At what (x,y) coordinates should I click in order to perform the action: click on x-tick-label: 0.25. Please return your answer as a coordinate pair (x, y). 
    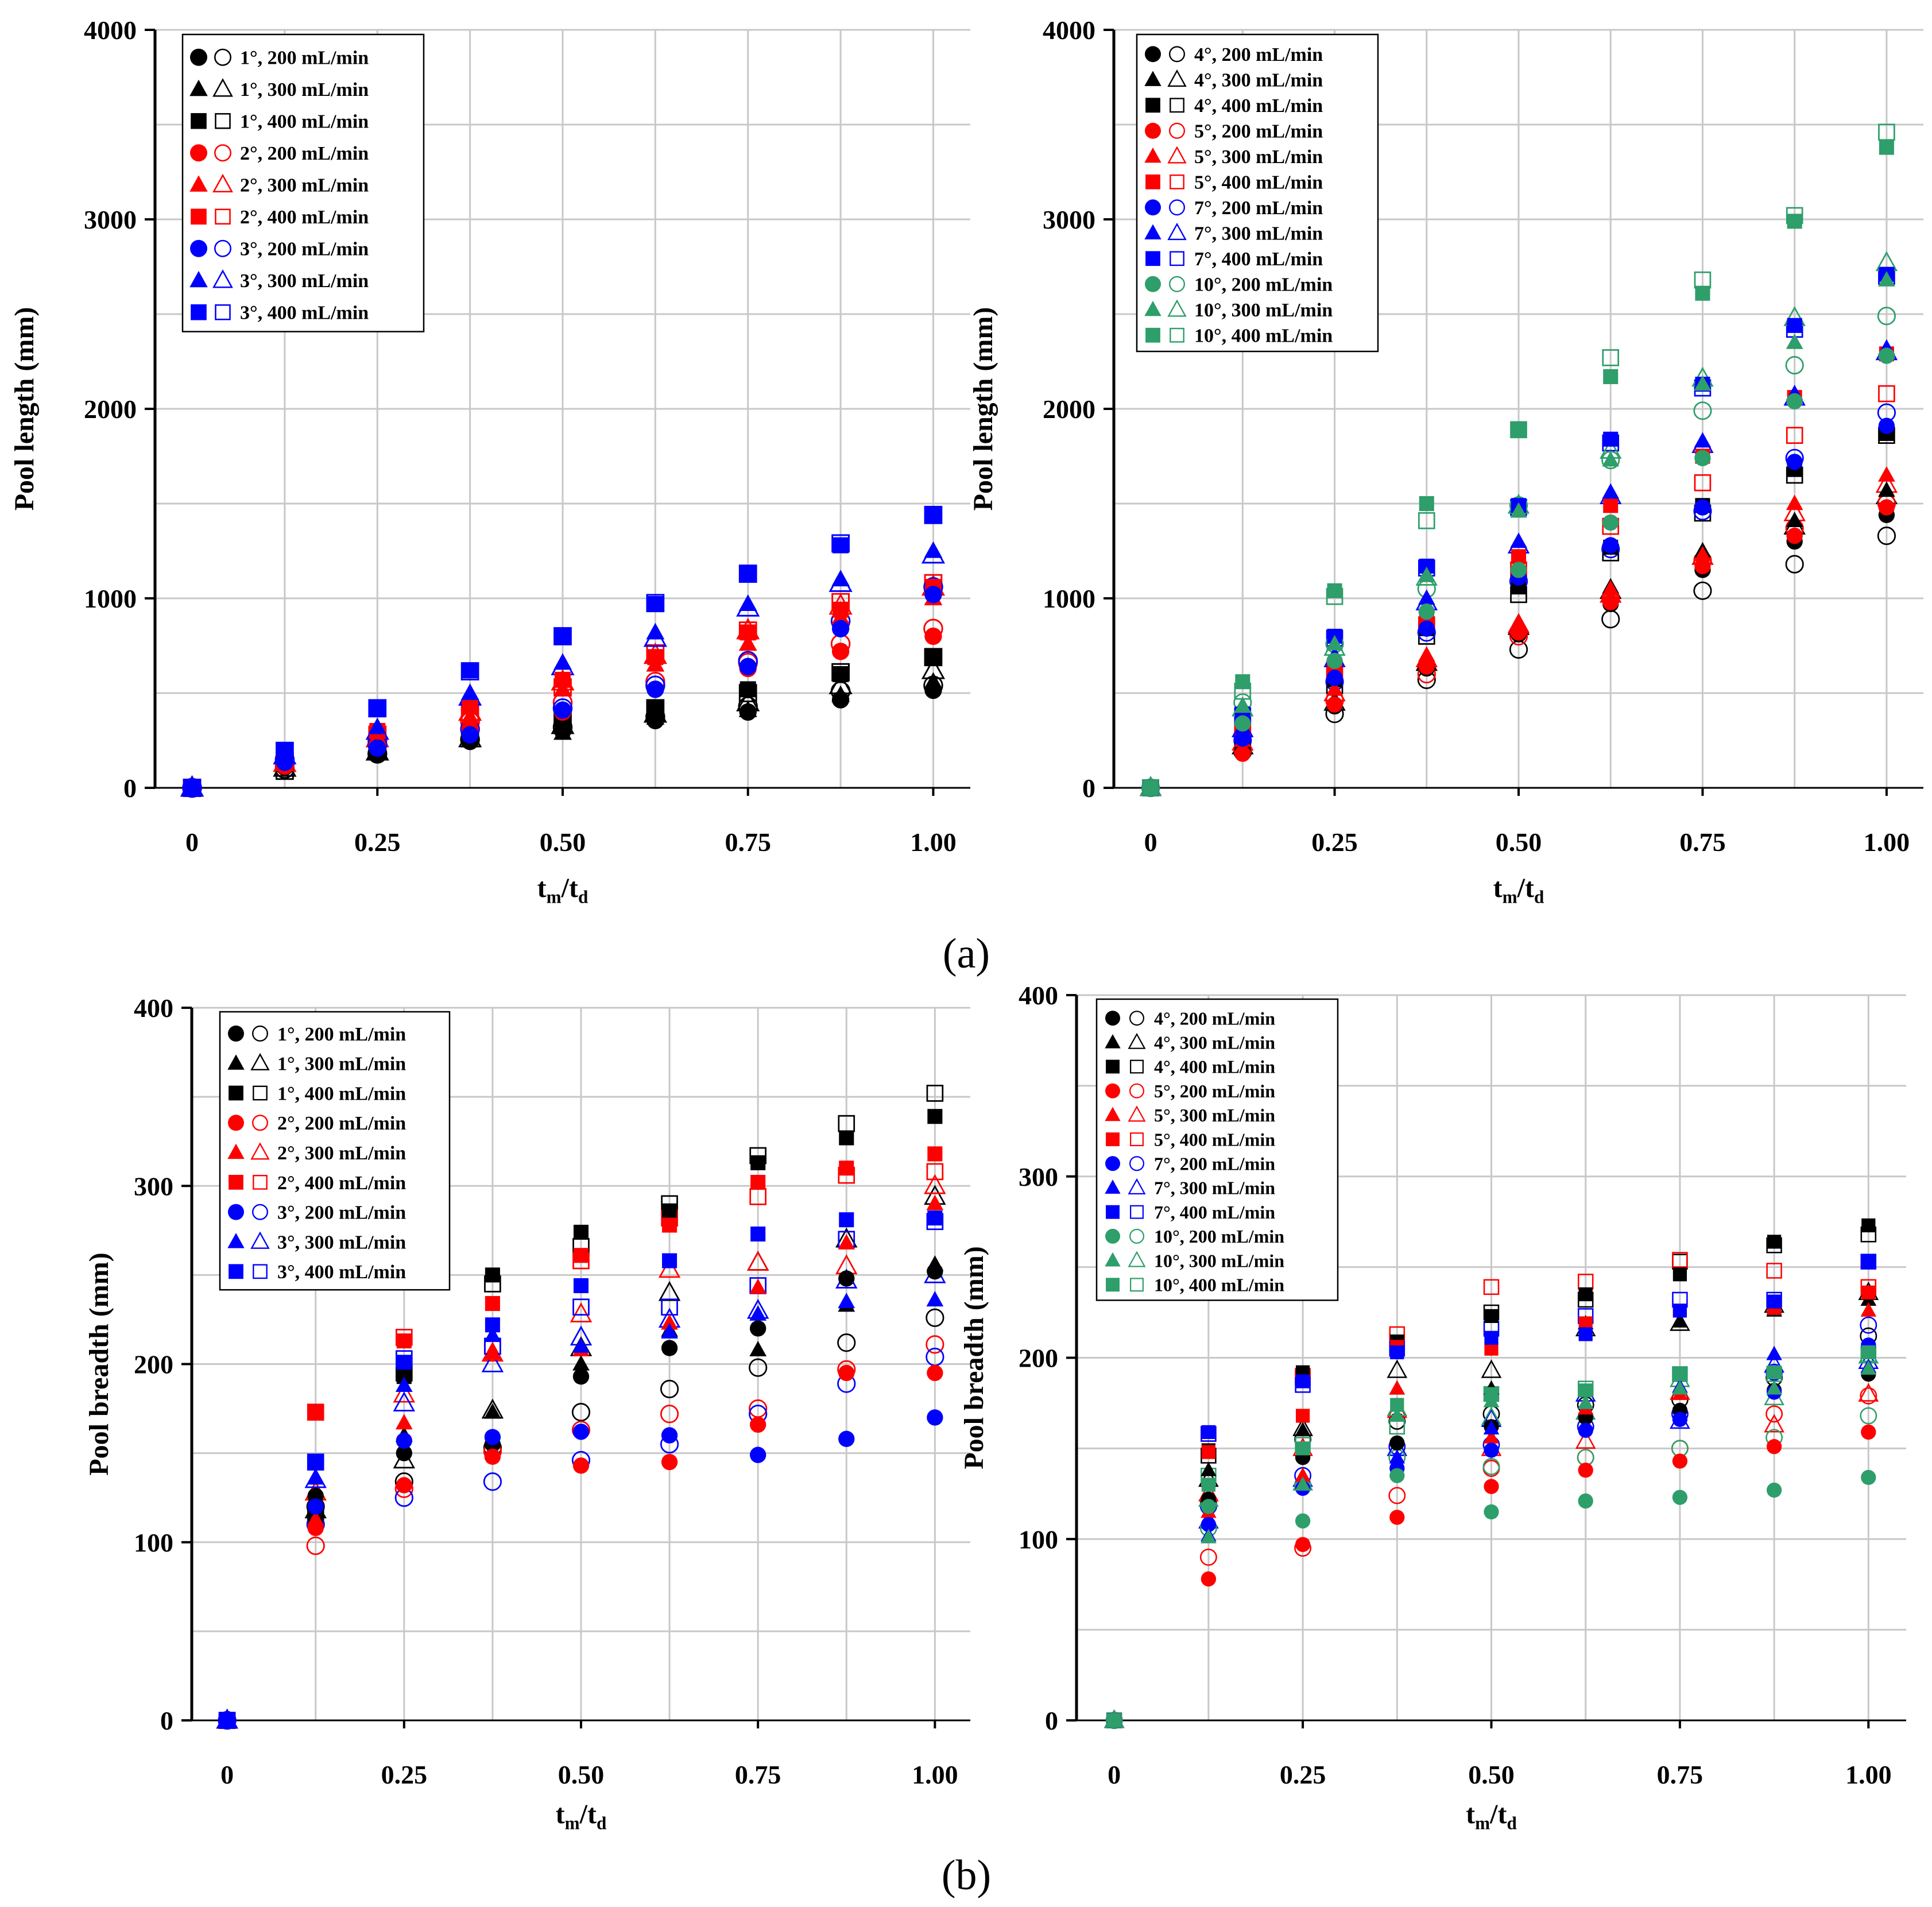
    Looking at the image, I should click on (1334, 842).